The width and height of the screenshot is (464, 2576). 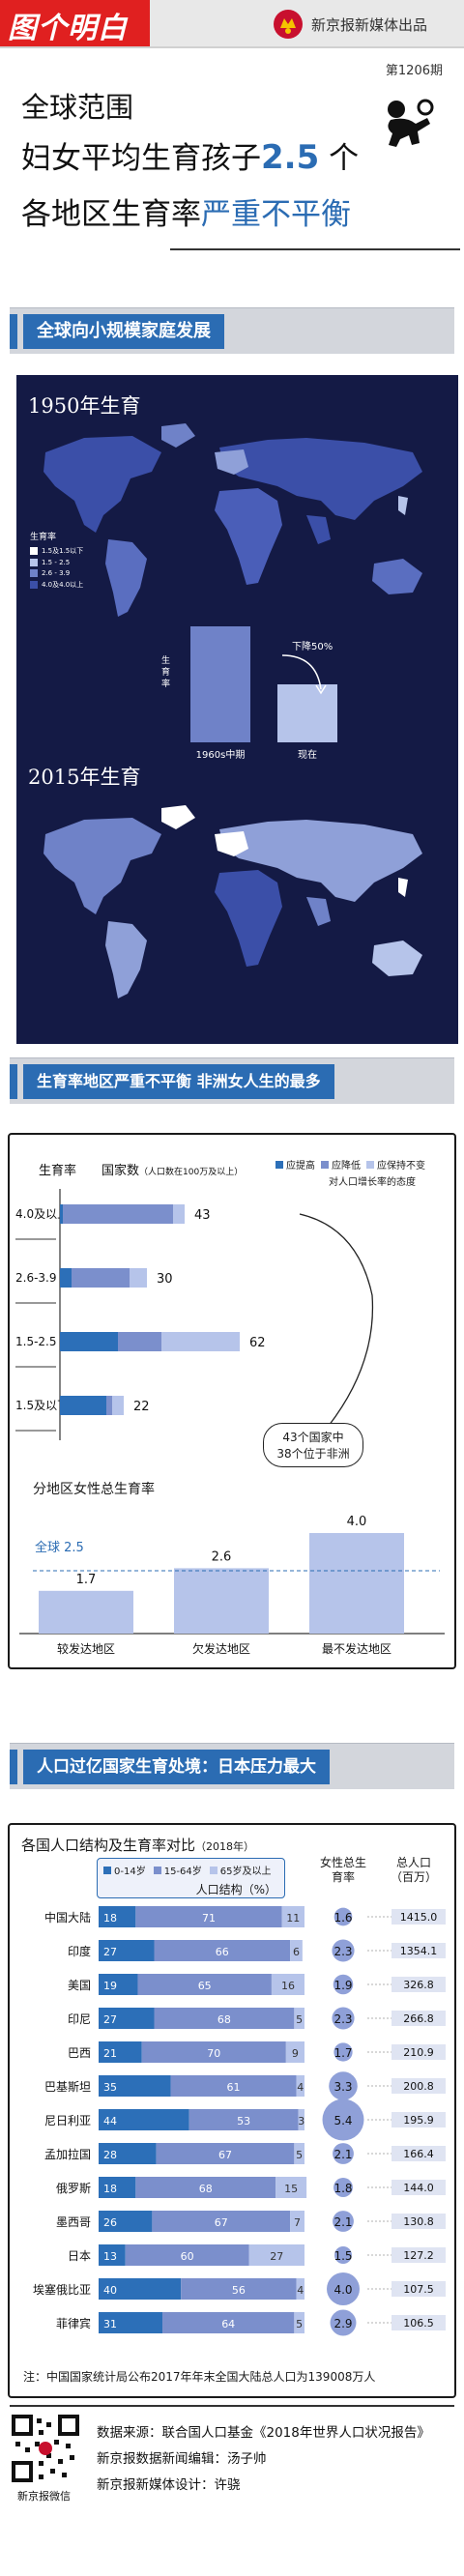 I want to click on data-source: 数据来源：联合国人口基金《2018年世界人口状况报告》, so click(x=263, y=2433).